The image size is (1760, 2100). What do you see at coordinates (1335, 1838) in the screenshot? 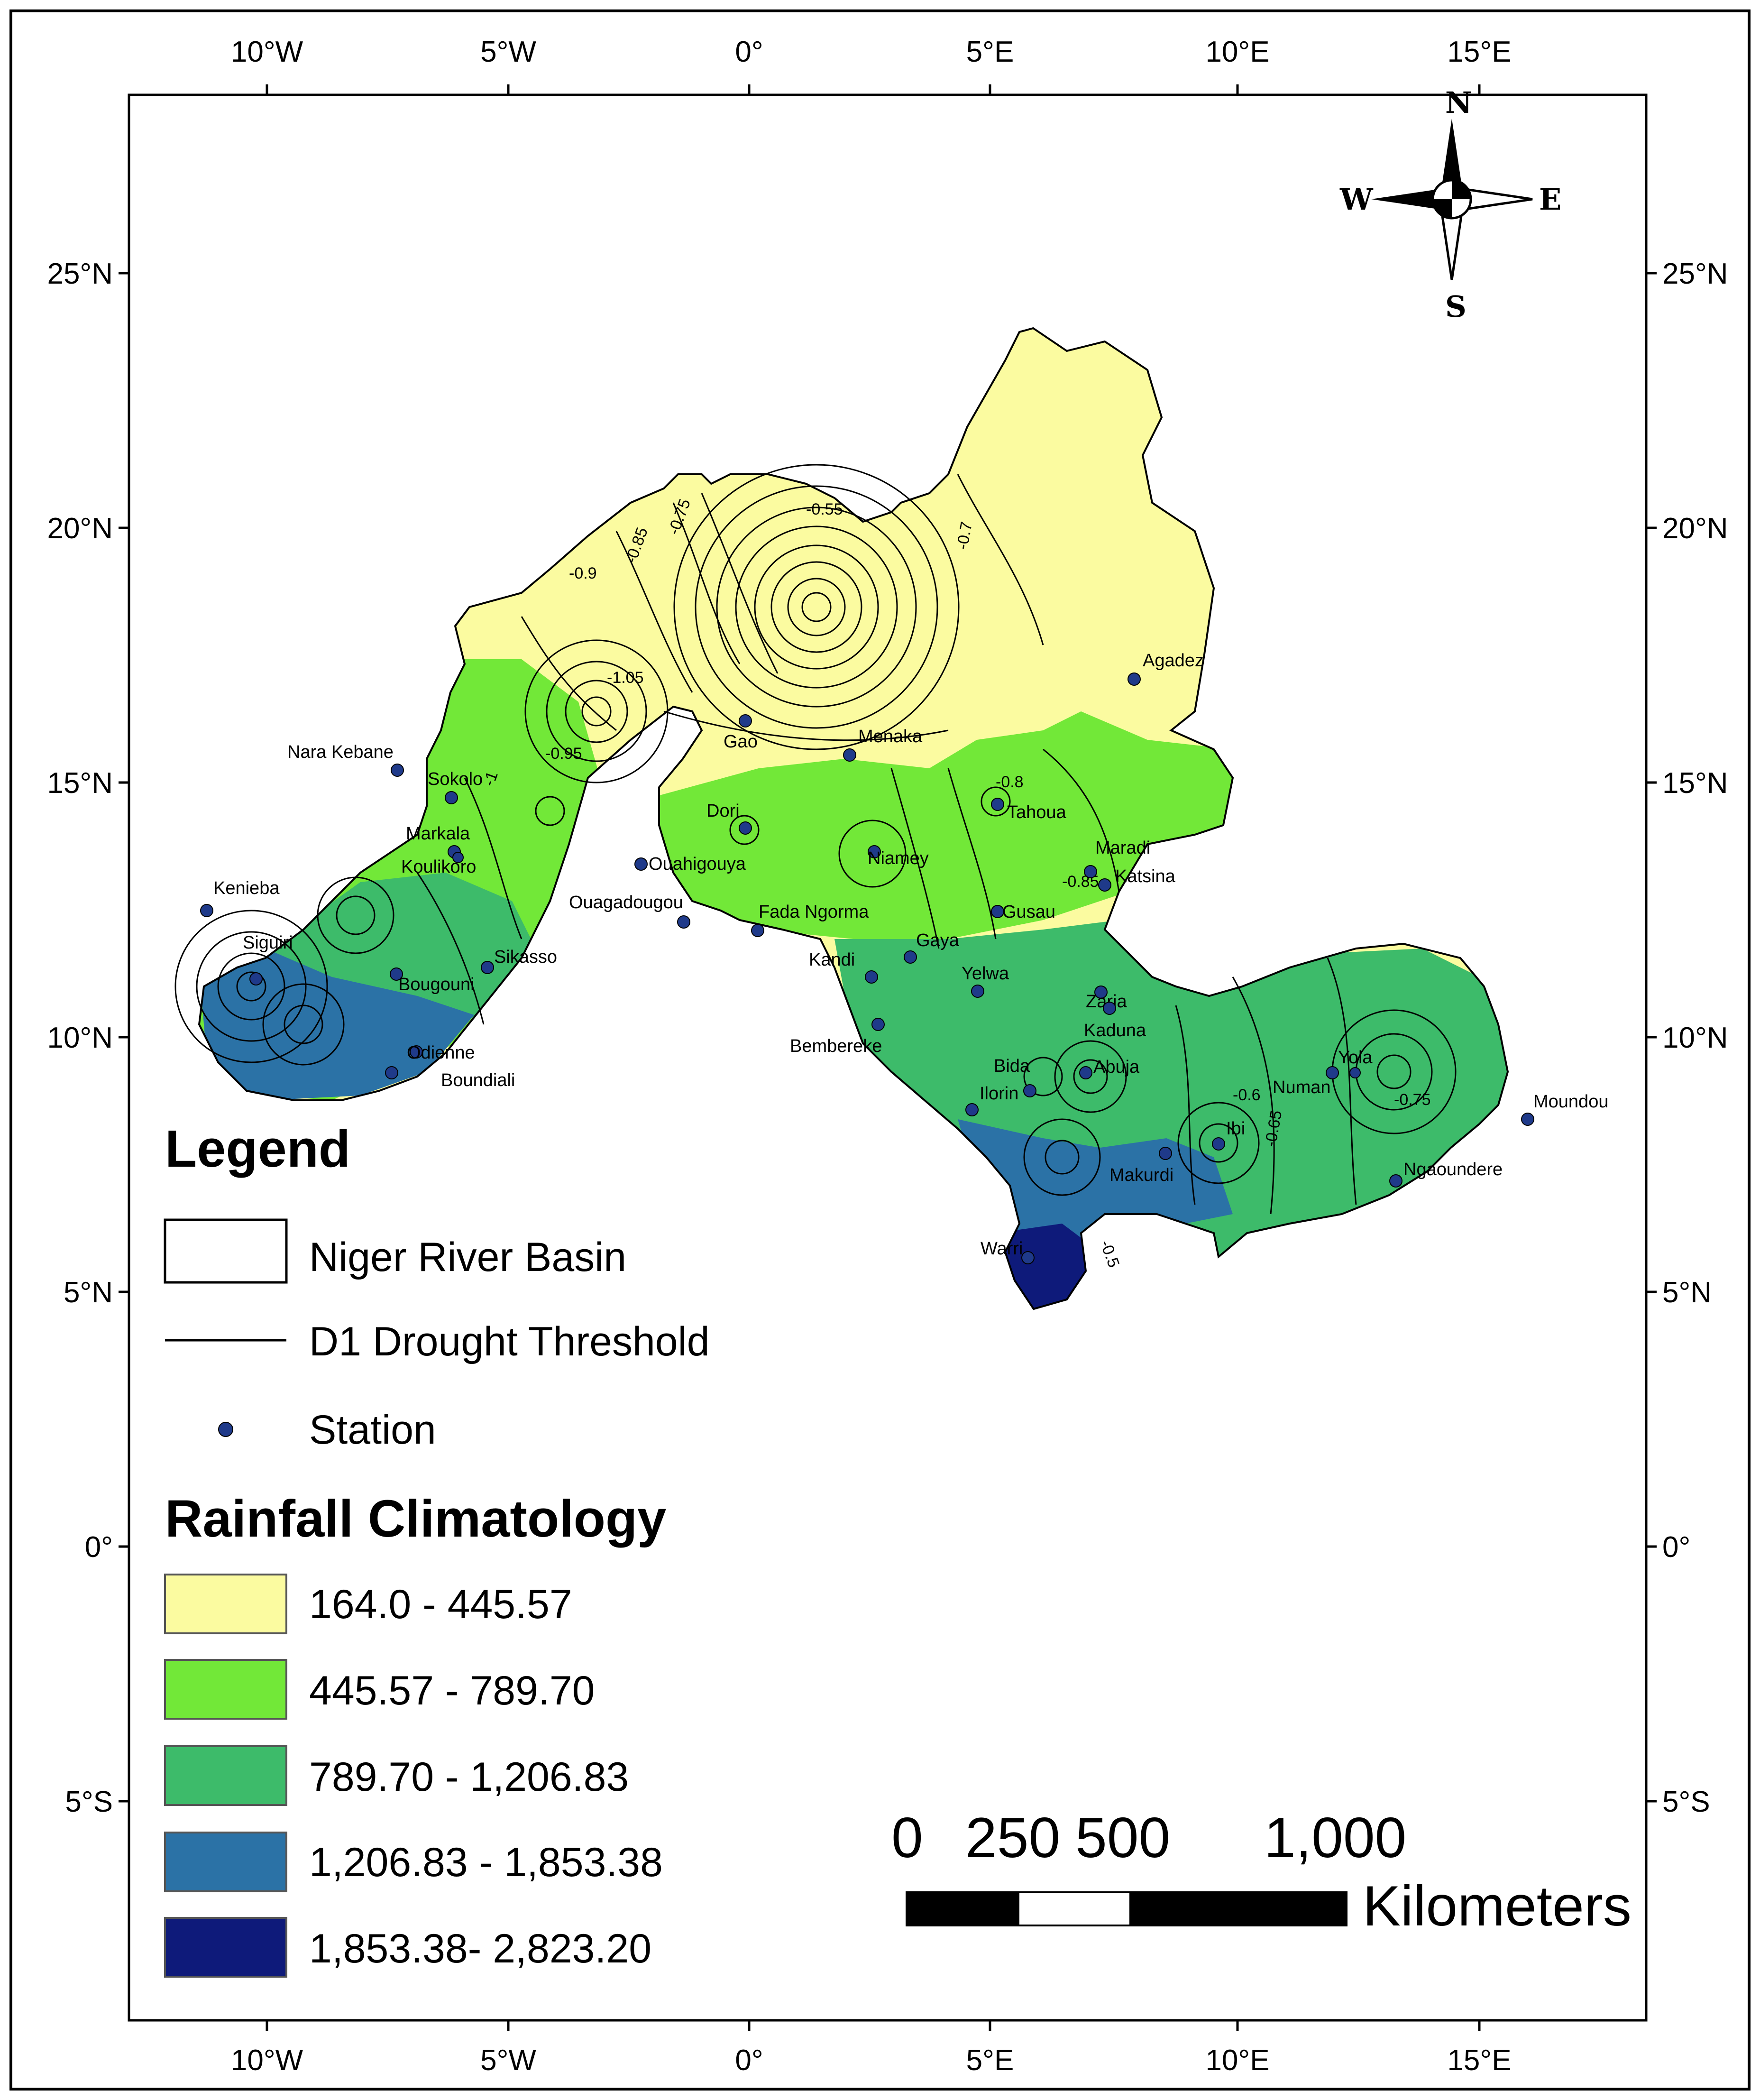
I see `scale-label-1000: 1,000` at bounding box center [1335, 1838].